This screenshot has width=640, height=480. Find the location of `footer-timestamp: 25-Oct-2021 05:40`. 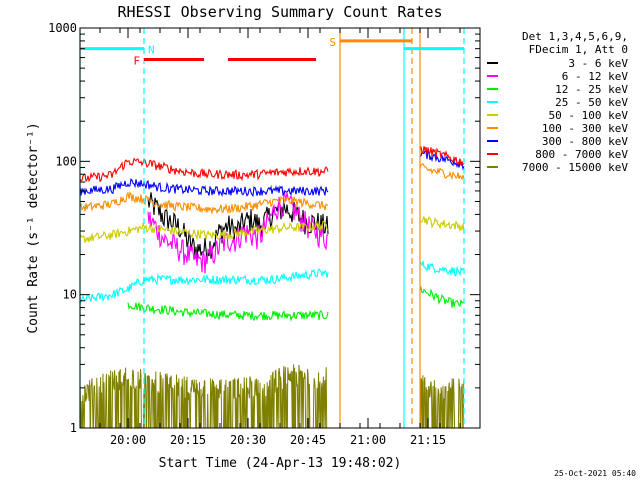

footer-timestamp: 25-Oct-2021 05:40 is located at coordinates (595, 473).